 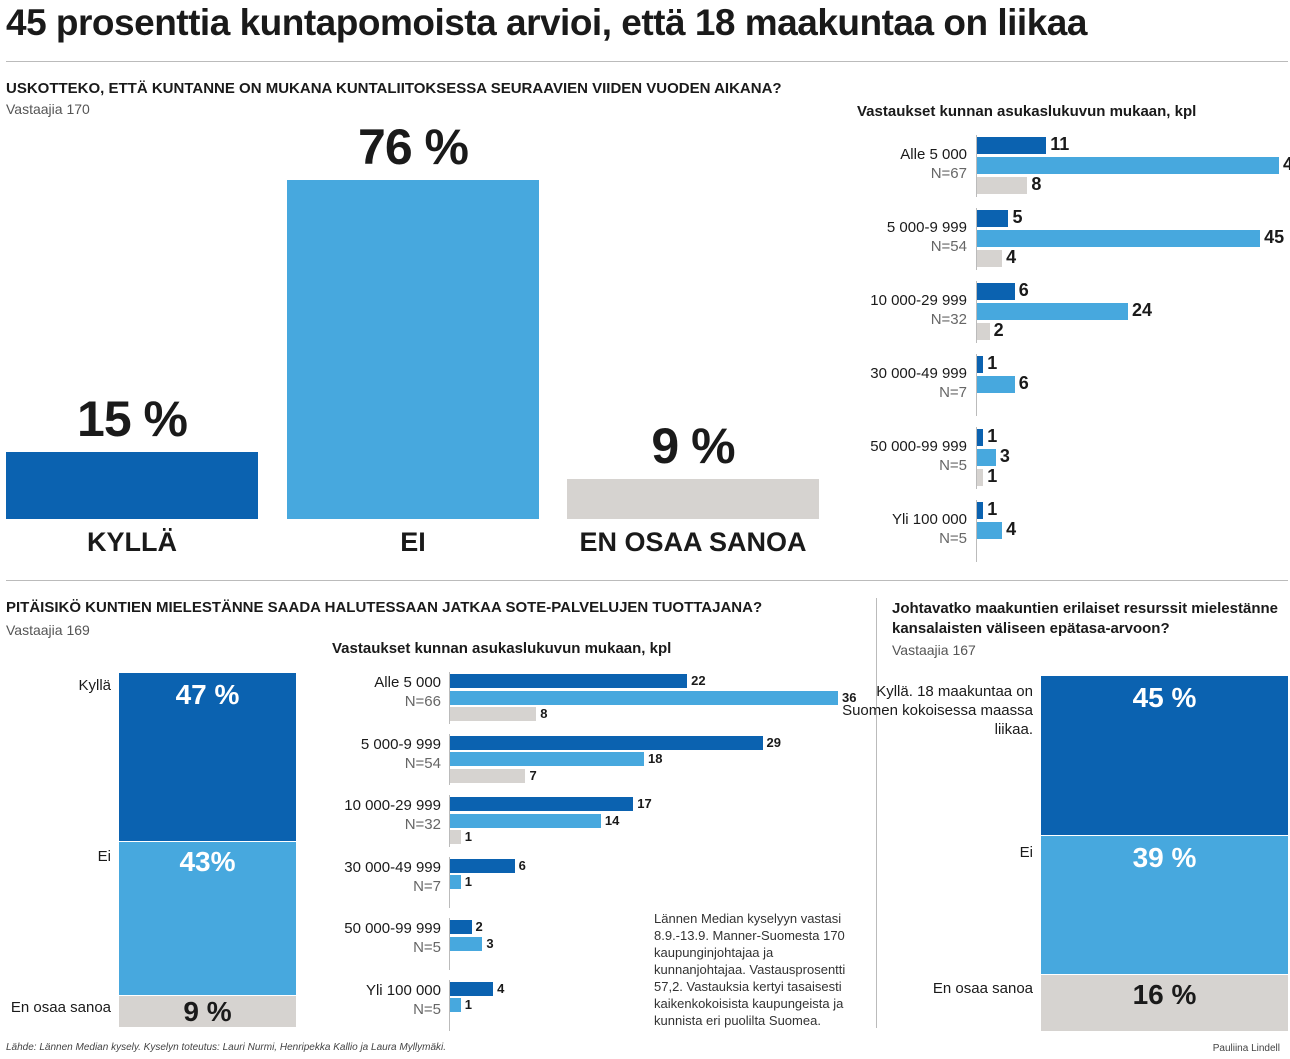 I want to click on bar-value-5-0: 1, so click(x=992, y=509).